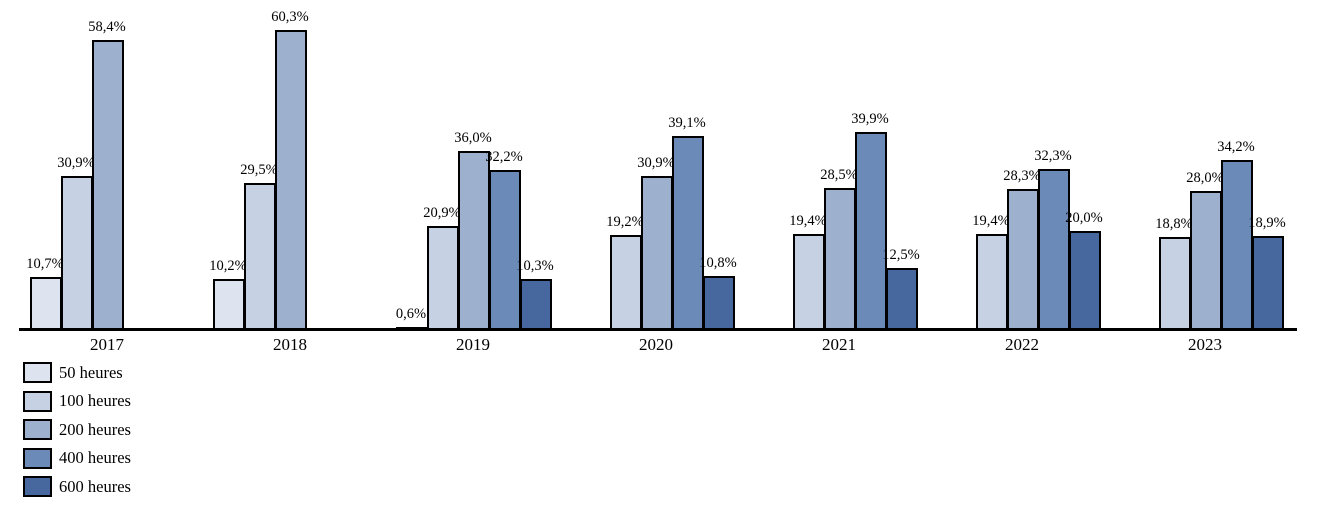  I want to click on legend-item-100-heures: 100 heures, so click(77, 401).